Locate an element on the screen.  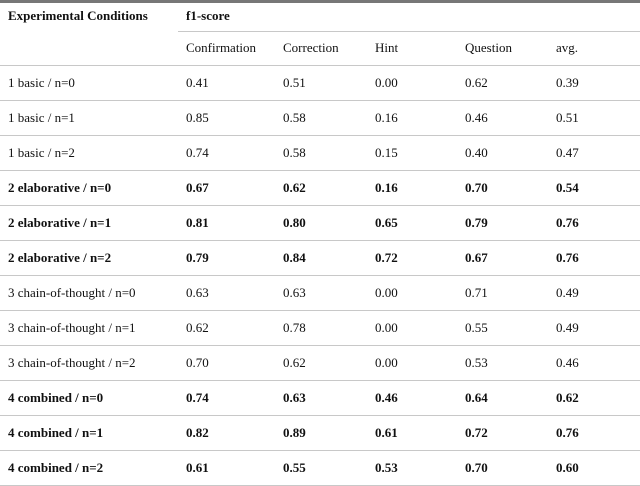
column-header: Confirmation is located at coordinates (221, 47).